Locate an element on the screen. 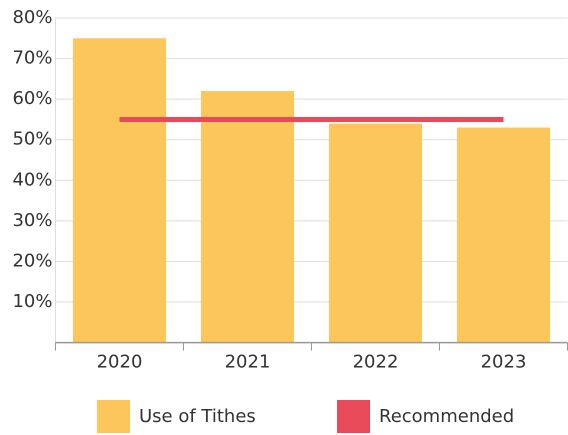 Image resolution: width=568 pixels, height=435 pixels. y-tick-label: 70% is located at coordinates (32, 58).